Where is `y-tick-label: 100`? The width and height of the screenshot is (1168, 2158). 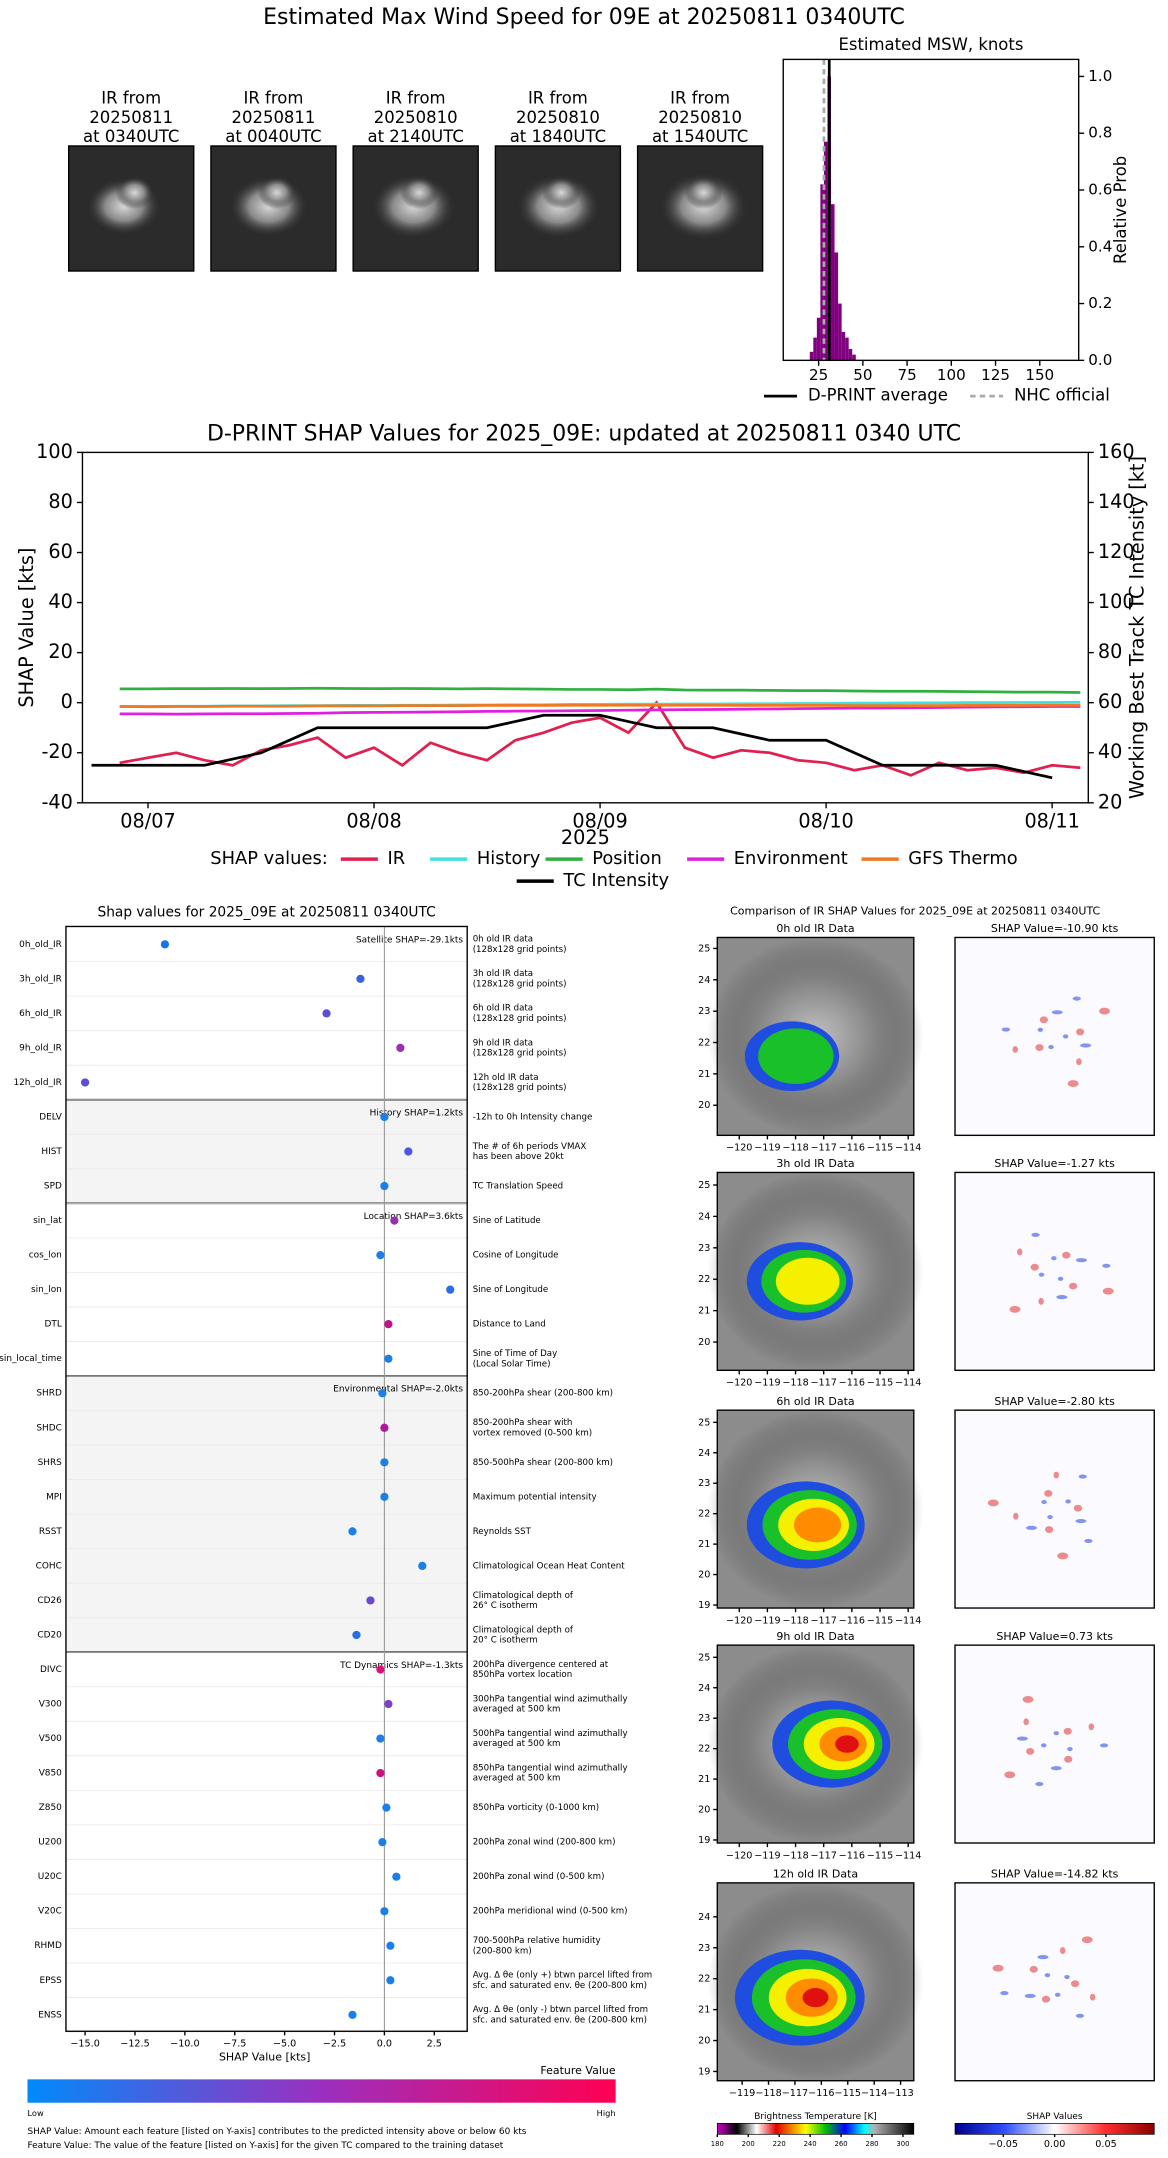 y-tick-label: 100 is located at coordinates (54, 451).